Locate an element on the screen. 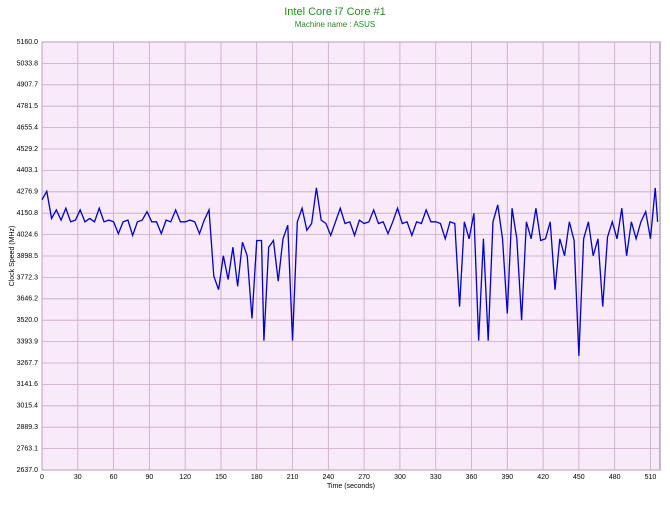 This screenshot has height=507, width=670. y-tick-label: 4529.2 is located at coordinates (28, 149).